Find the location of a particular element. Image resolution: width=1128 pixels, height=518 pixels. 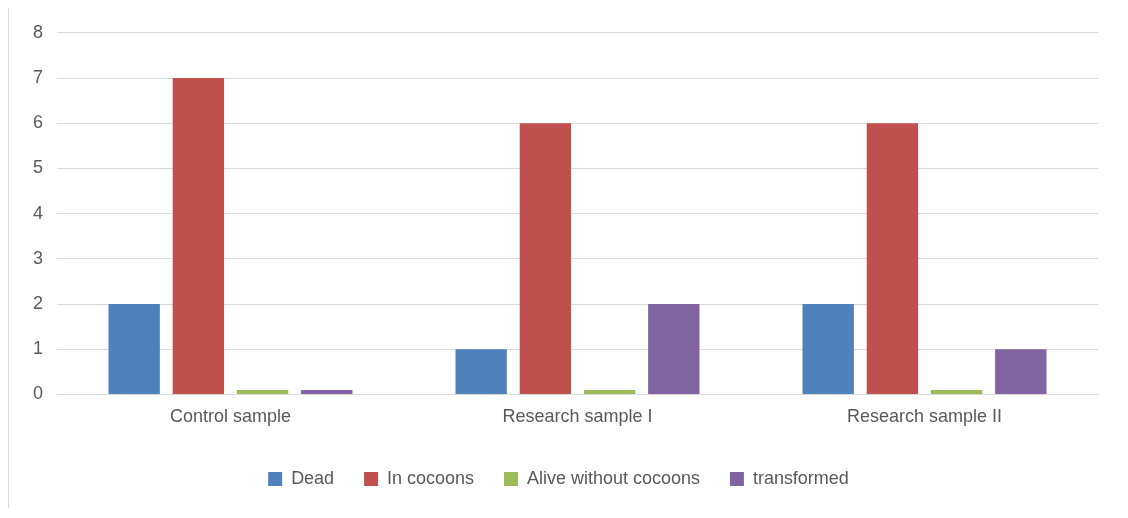

legend-label: transformed is located at coordinates (800, 477).